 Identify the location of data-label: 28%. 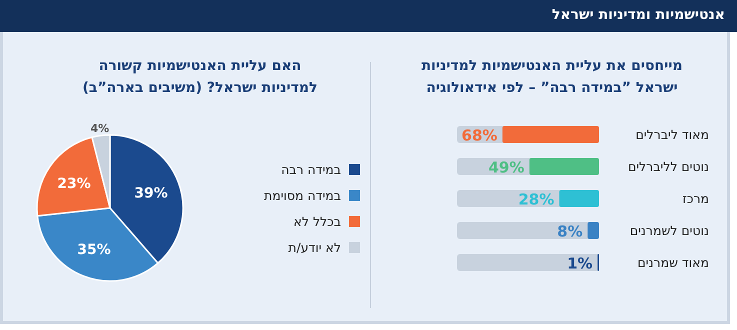
(536, 199).